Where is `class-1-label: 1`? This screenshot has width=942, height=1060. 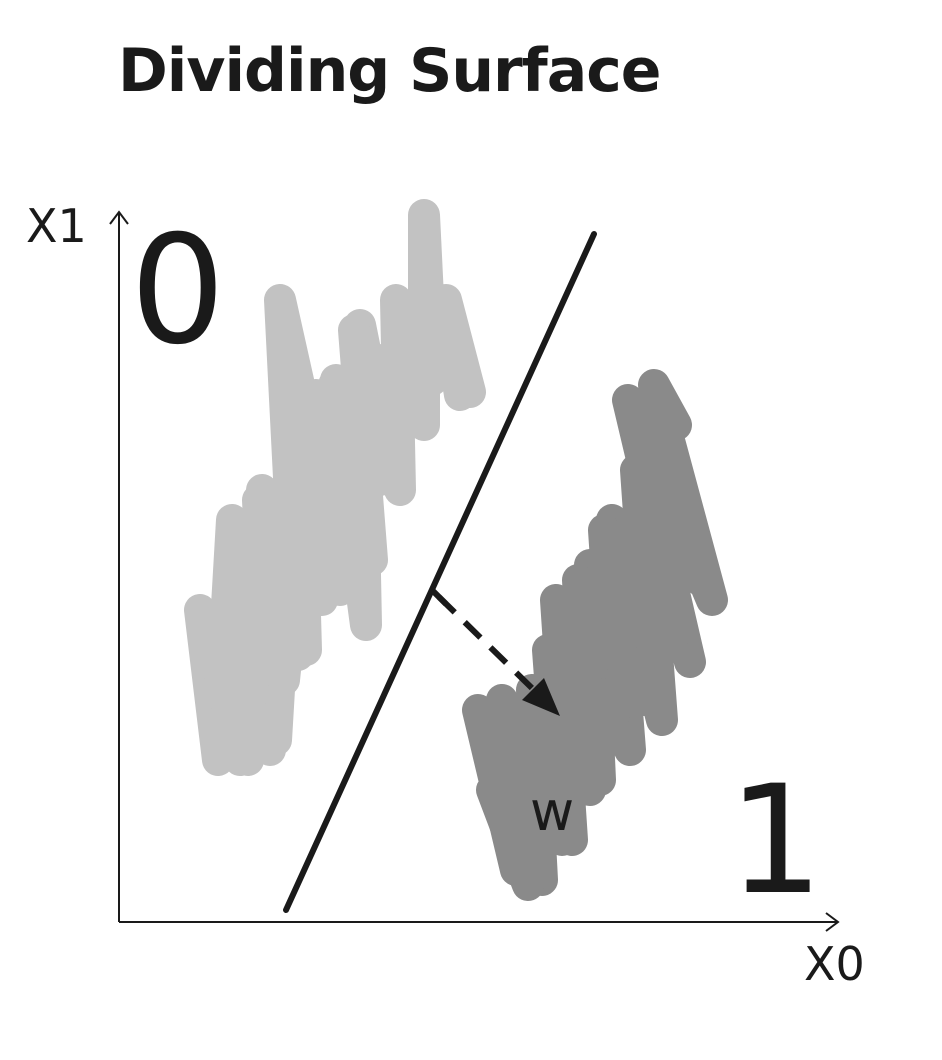 class-1-label: 1 is located at coordinates (775, 841).